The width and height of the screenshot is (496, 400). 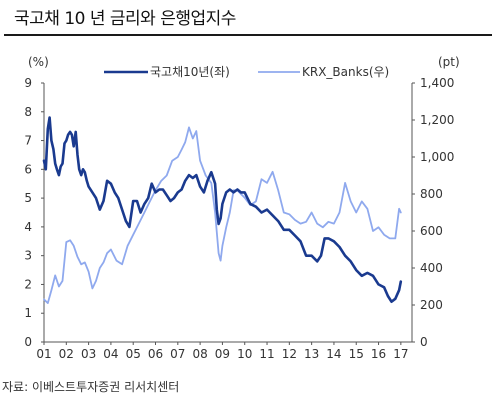 What do you see at coordinates (28, 256) in the screenshot?
I see `left-axis-tick-label: 3` at bounding box center [28, 256].